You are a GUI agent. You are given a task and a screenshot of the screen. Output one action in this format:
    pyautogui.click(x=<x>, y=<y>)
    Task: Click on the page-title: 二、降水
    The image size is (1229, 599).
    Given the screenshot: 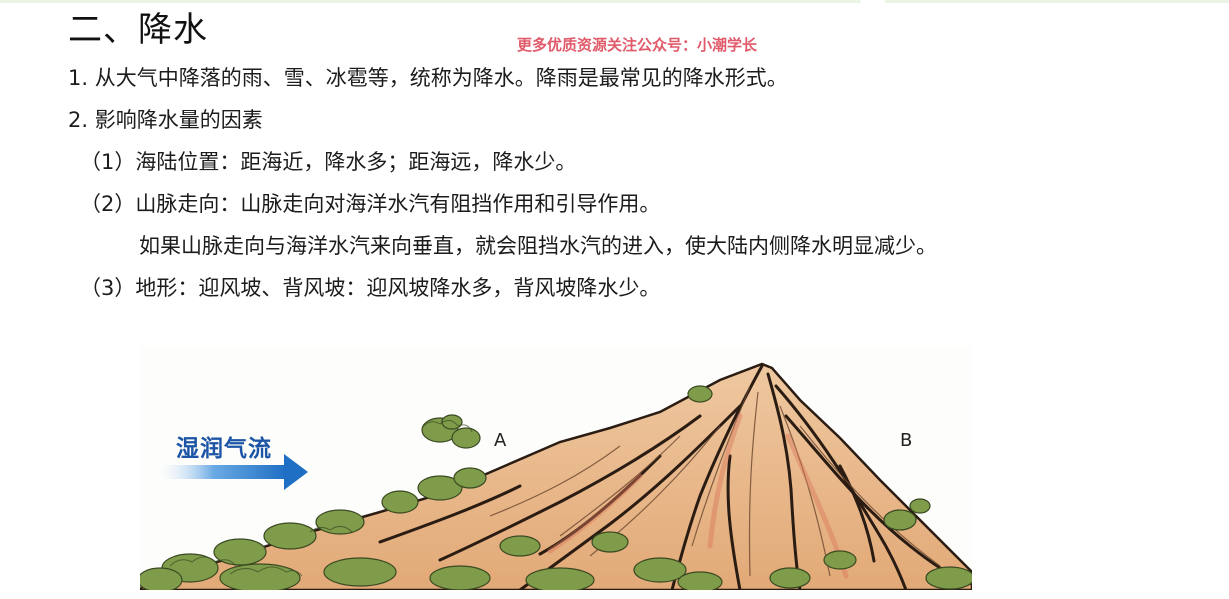 What is the action you would take?
    pyautogui.click(x=138, y=30)
    